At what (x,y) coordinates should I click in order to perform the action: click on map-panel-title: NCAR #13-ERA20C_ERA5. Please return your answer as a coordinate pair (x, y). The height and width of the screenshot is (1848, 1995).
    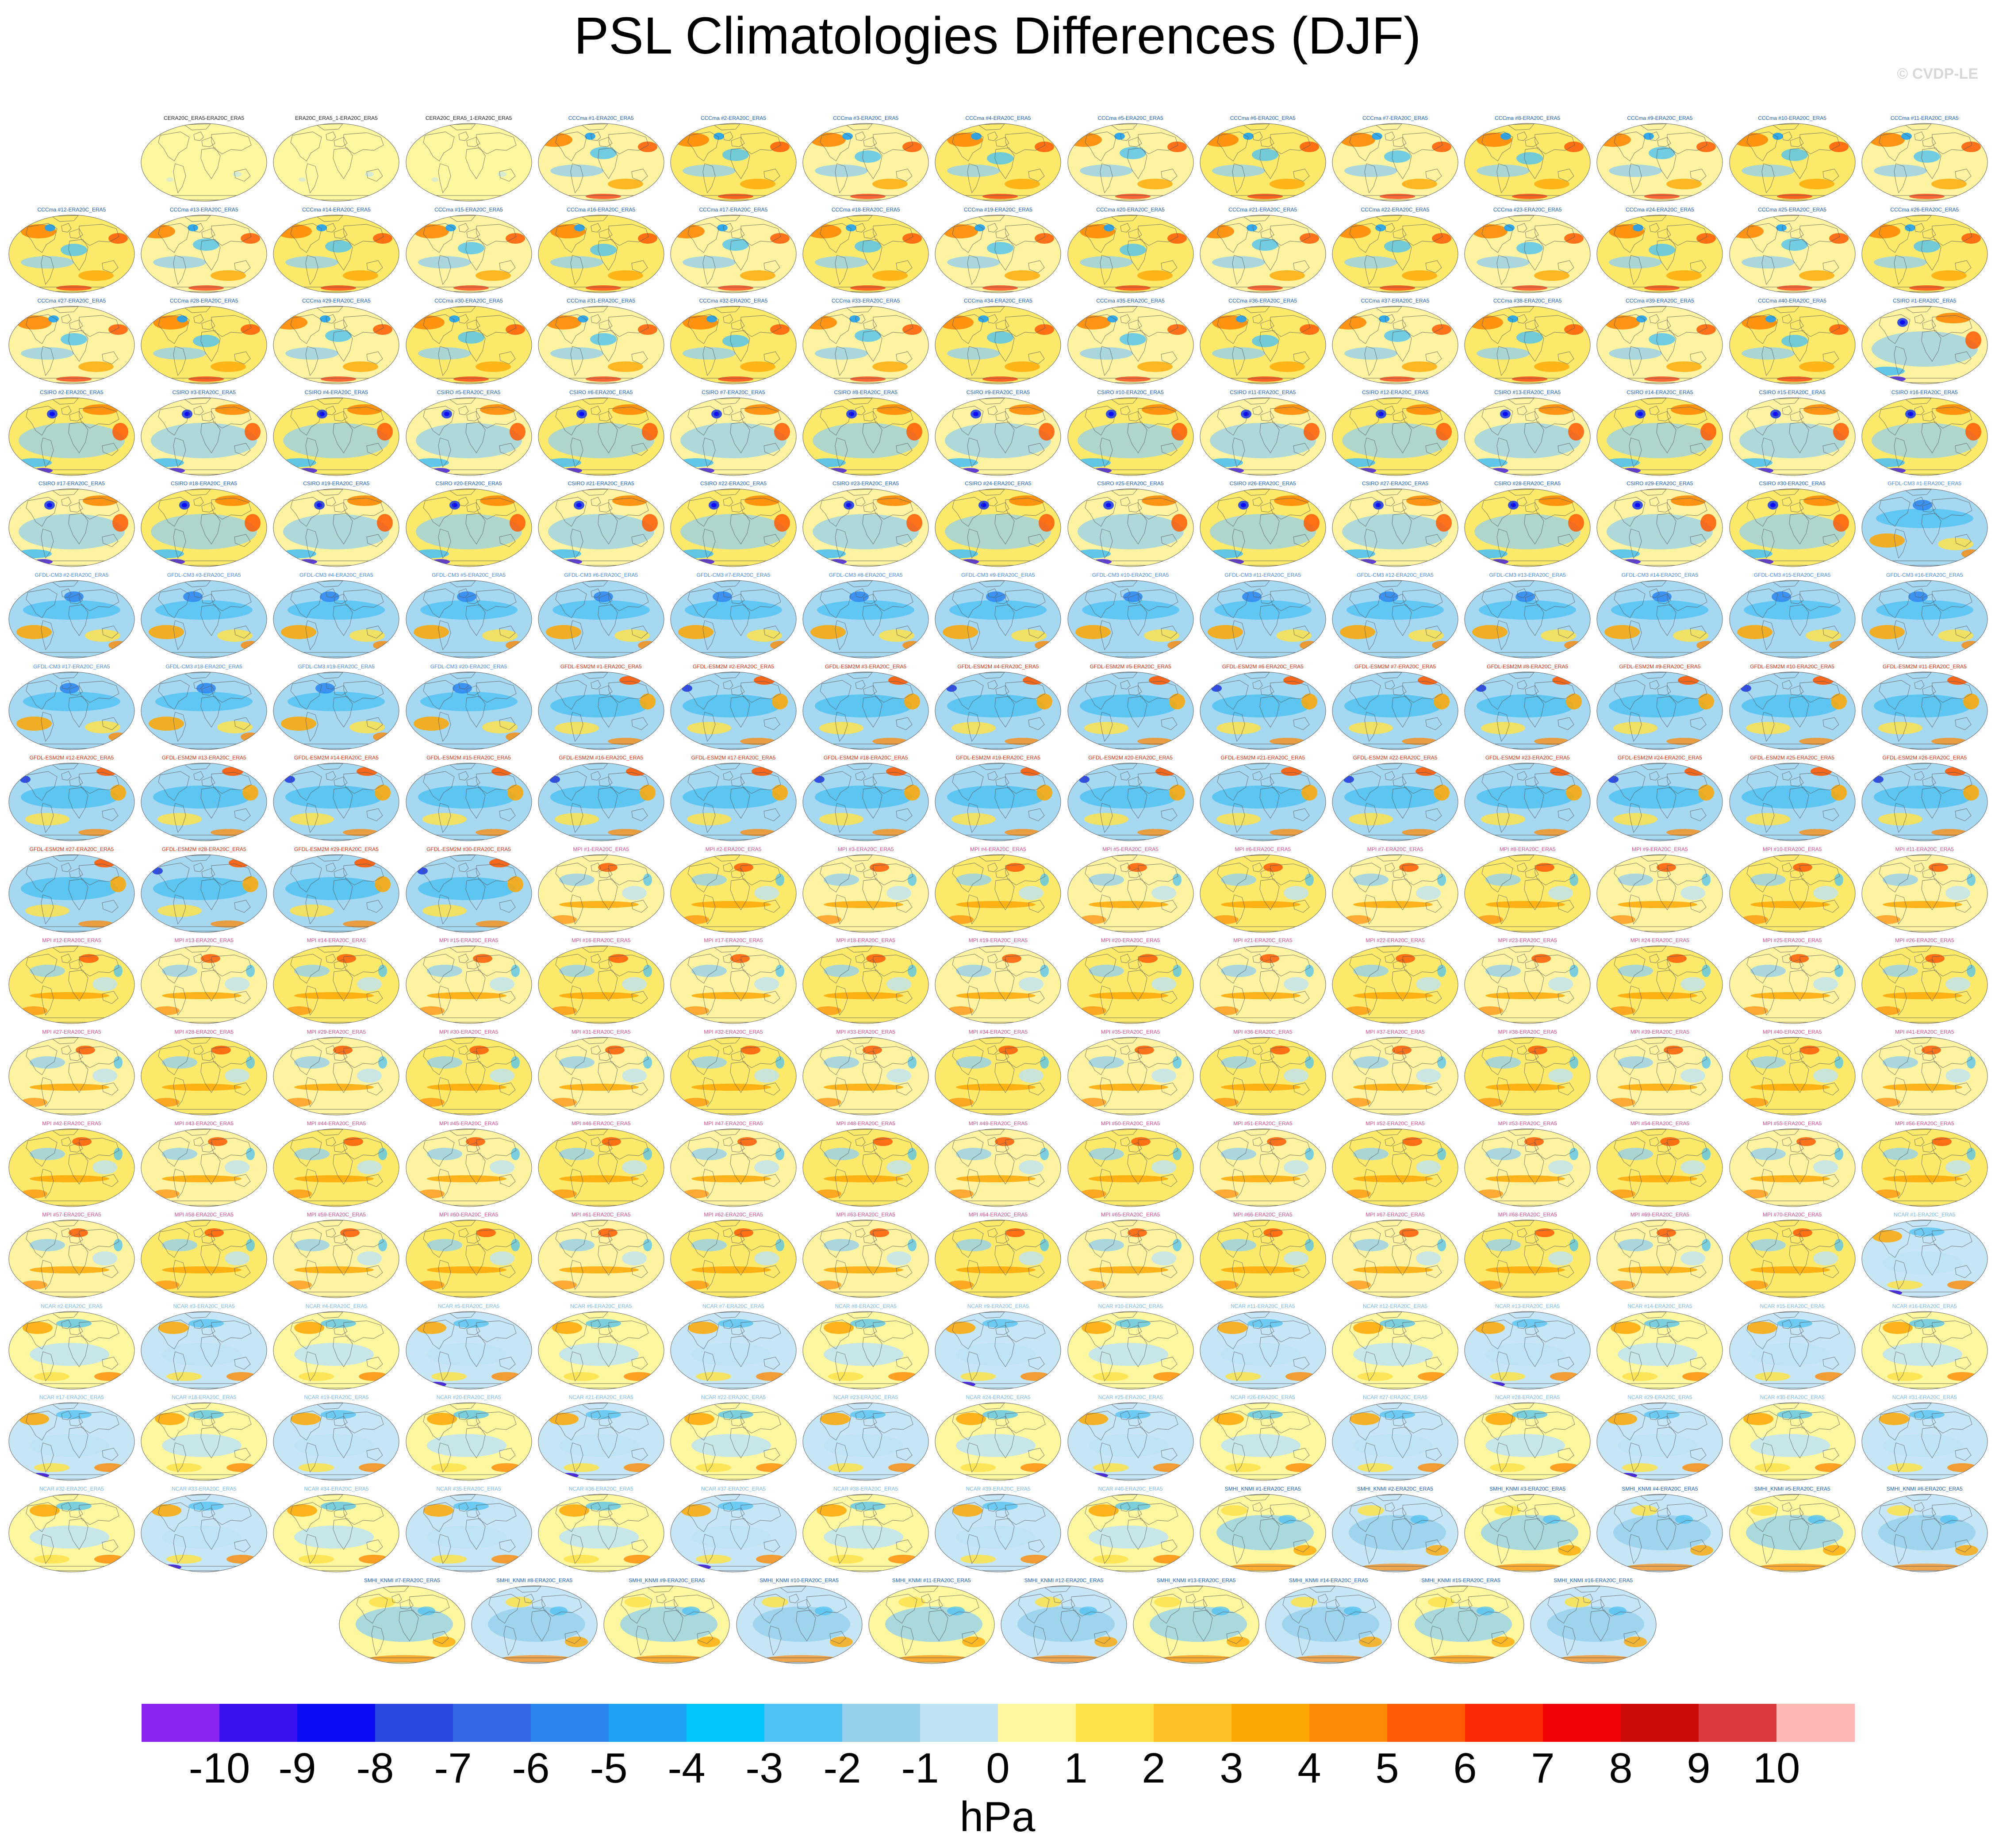
    Looking at the image, I should click on (1527, 1306).